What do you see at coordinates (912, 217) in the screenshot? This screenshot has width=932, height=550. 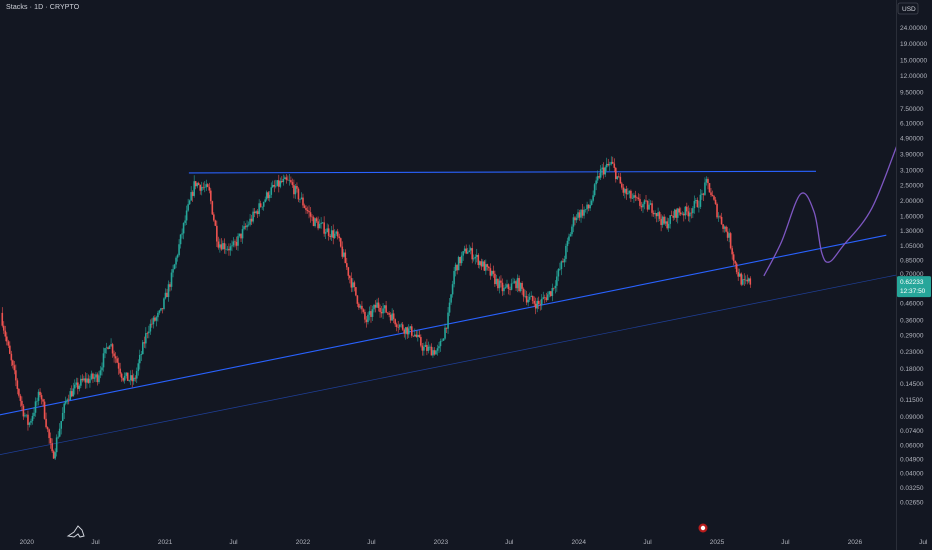 I see `y-tick-label: 1.60000` at bounding box center [912, 217].